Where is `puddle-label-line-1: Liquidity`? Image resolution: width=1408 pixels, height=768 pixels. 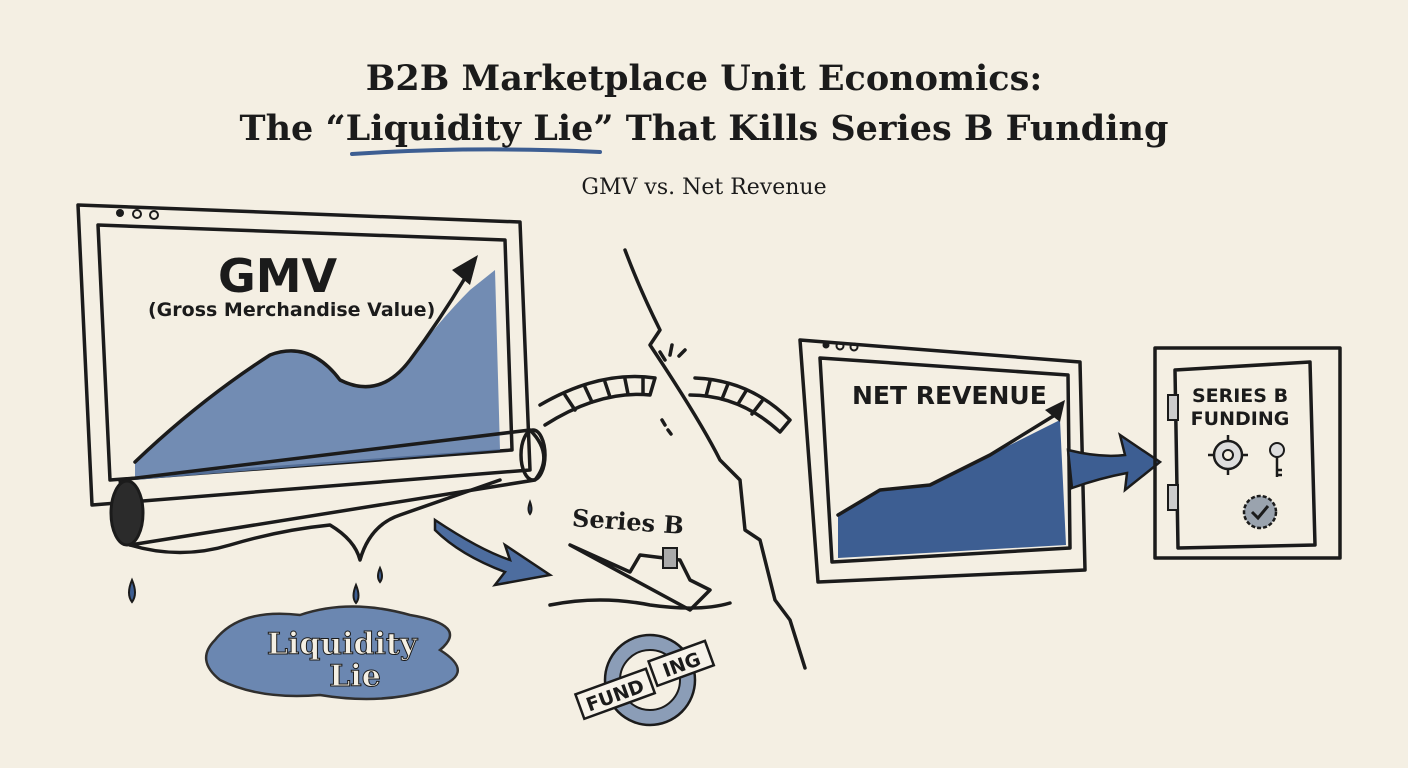
puddle-label-line-1: Liquidity is located at coordinates (343, 644).